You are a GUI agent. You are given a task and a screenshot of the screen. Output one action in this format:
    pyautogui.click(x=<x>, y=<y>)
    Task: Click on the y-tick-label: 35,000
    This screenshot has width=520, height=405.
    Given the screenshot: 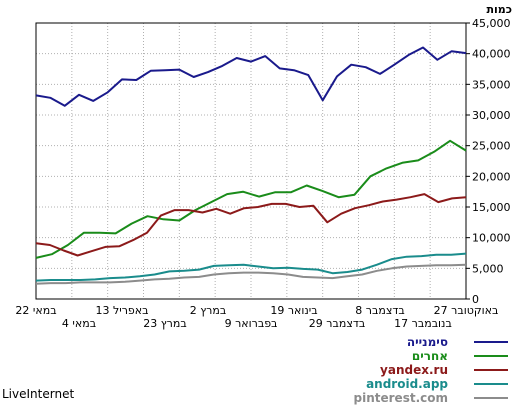 What is the action you would take?
    pyautogui.click(x=491, y=84)
    